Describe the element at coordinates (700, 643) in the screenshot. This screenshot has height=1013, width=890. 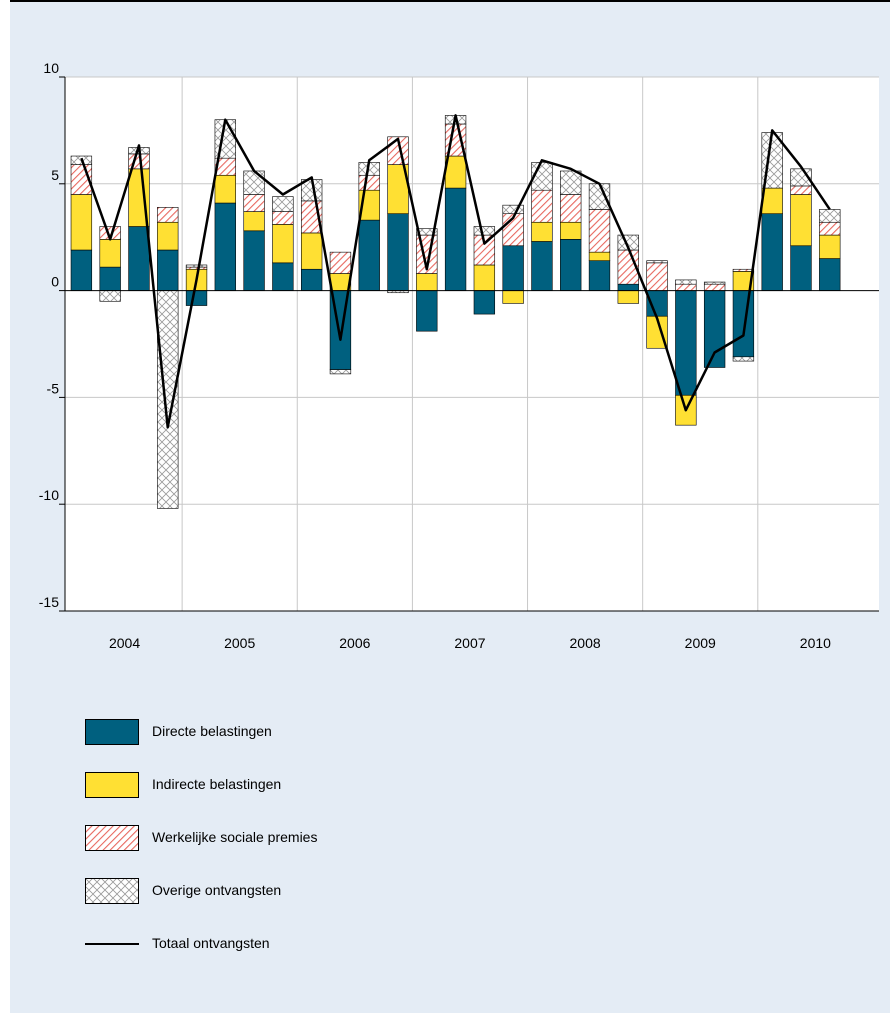
I see `x-tick-label: 2009` at that location.